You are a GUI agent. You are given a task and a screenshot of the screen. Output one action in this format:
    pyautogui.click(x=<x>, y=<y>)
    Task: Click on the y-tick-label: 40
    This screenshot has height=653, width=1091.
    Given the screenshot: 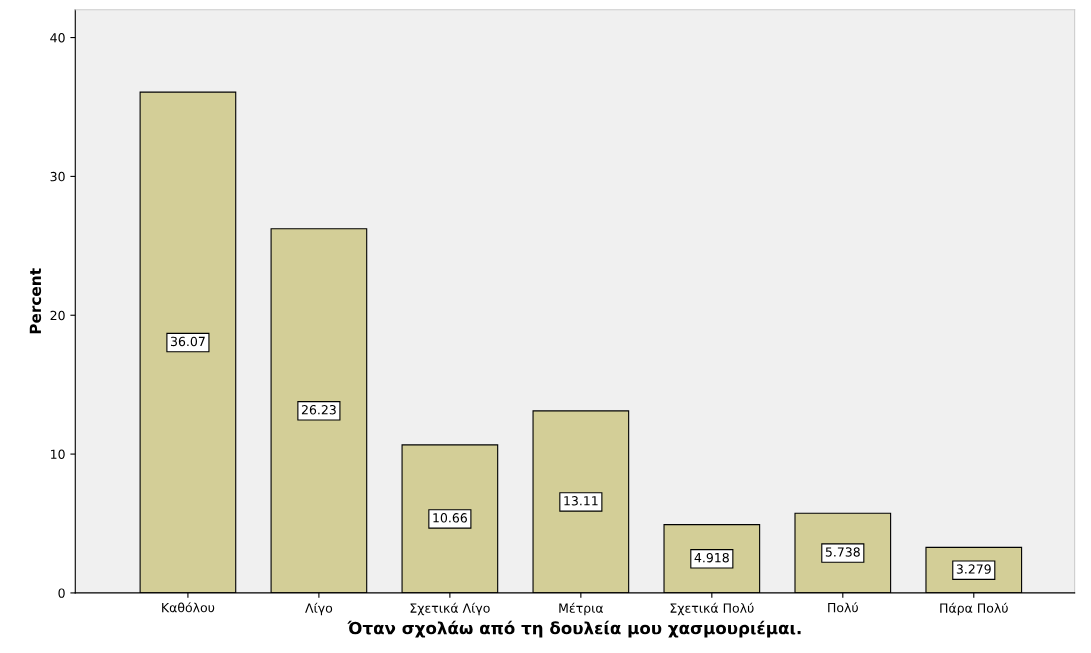 What is the action you would take?
    pyautogui.click(x=57, y=38)
    